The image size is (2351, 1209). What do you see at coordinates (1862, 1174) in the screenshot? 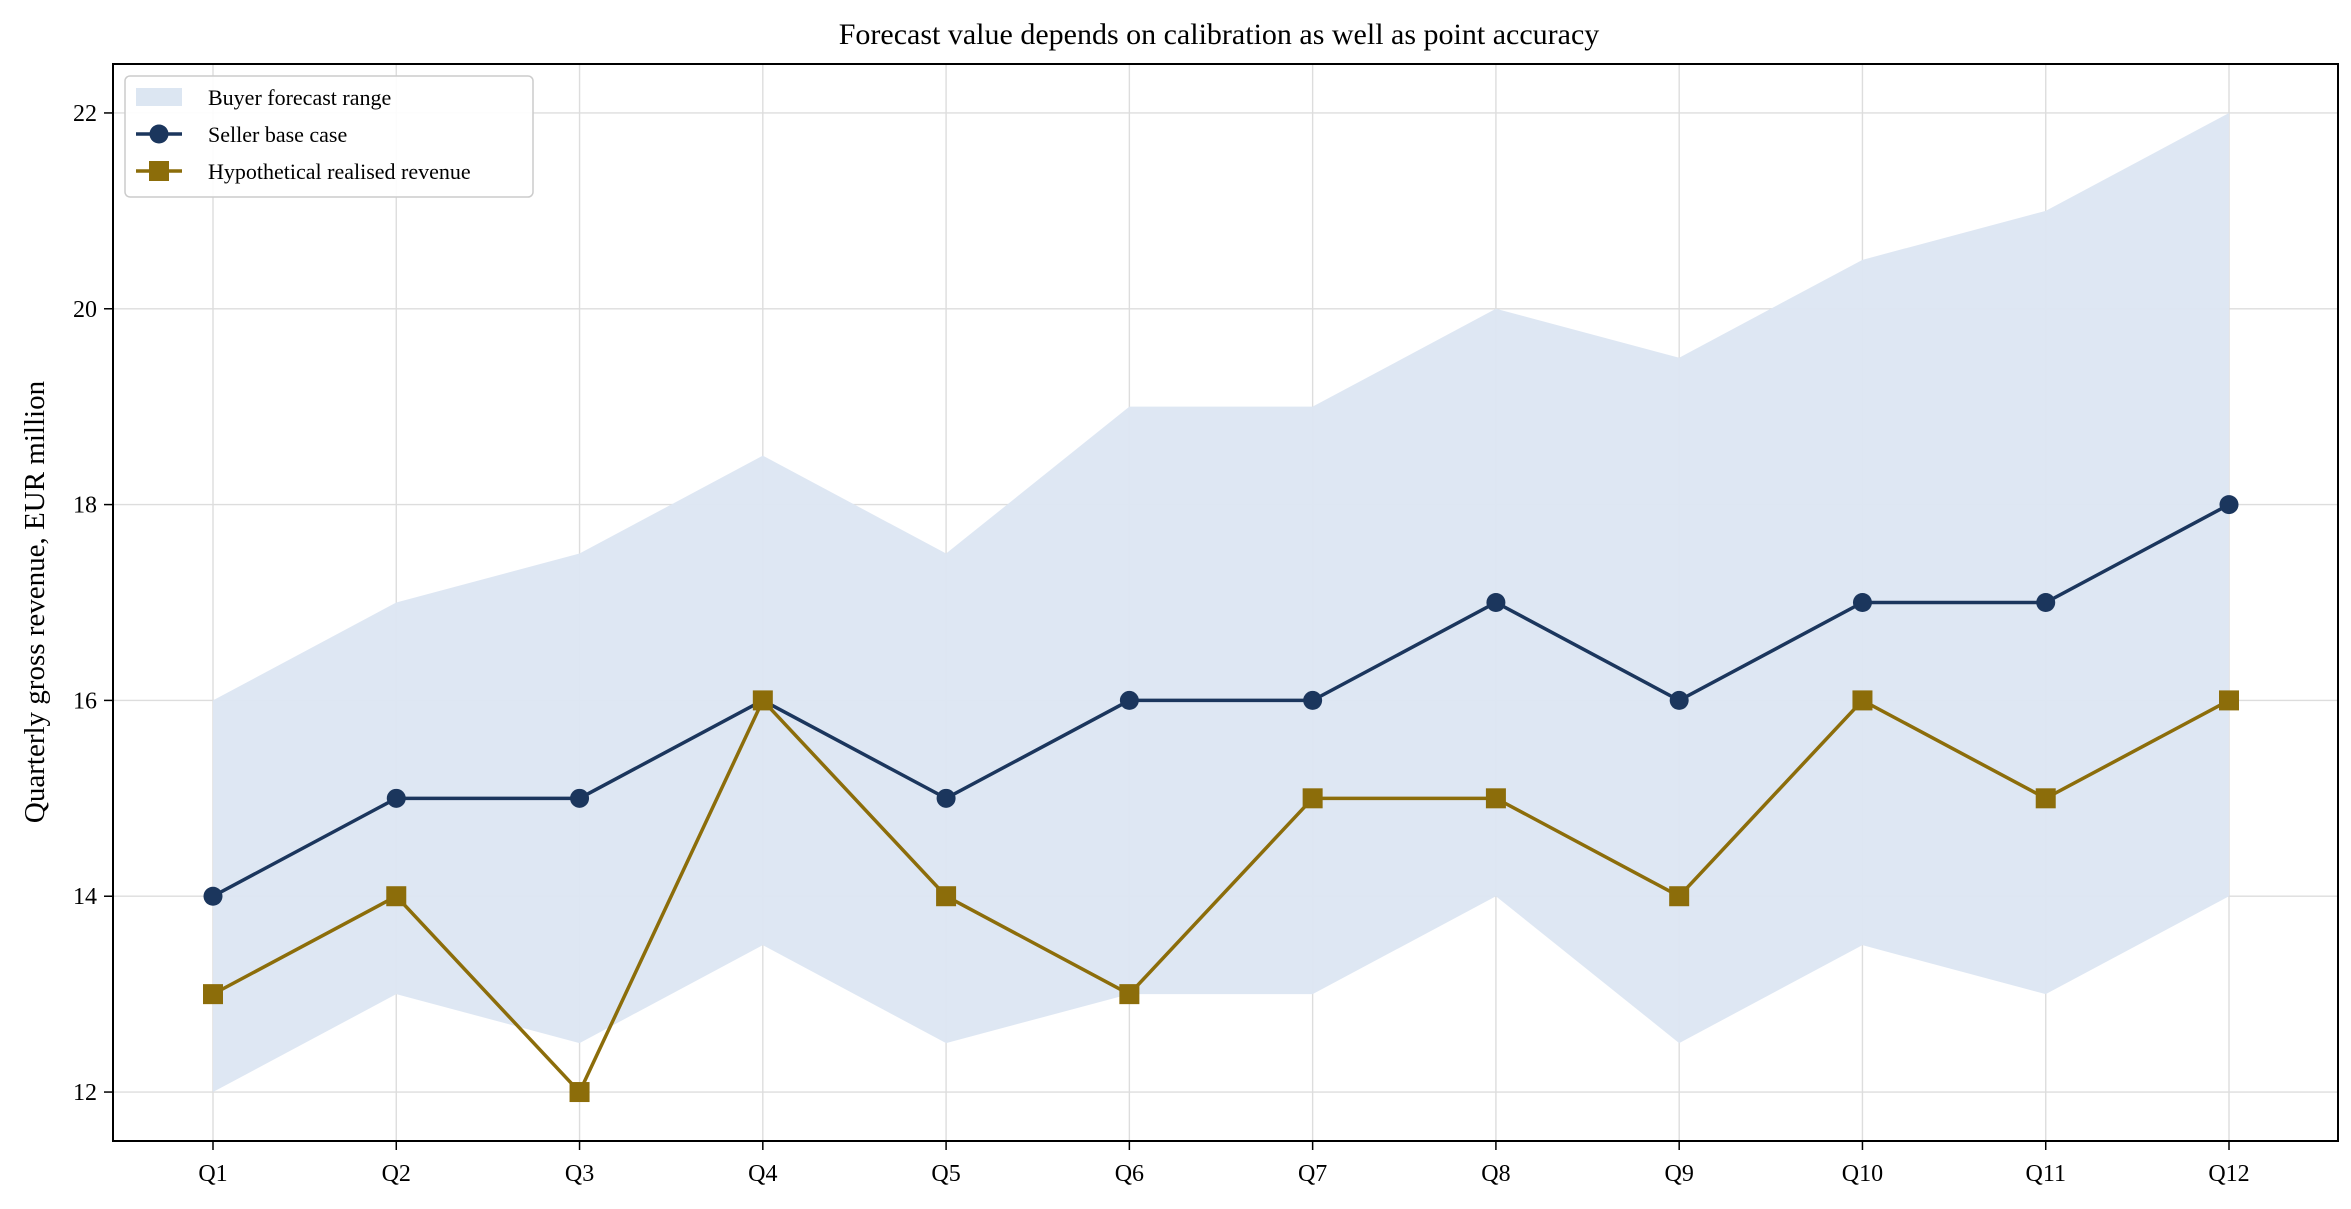
I see `x-tick-label: Q10` at bounding box center [1862, 1174].